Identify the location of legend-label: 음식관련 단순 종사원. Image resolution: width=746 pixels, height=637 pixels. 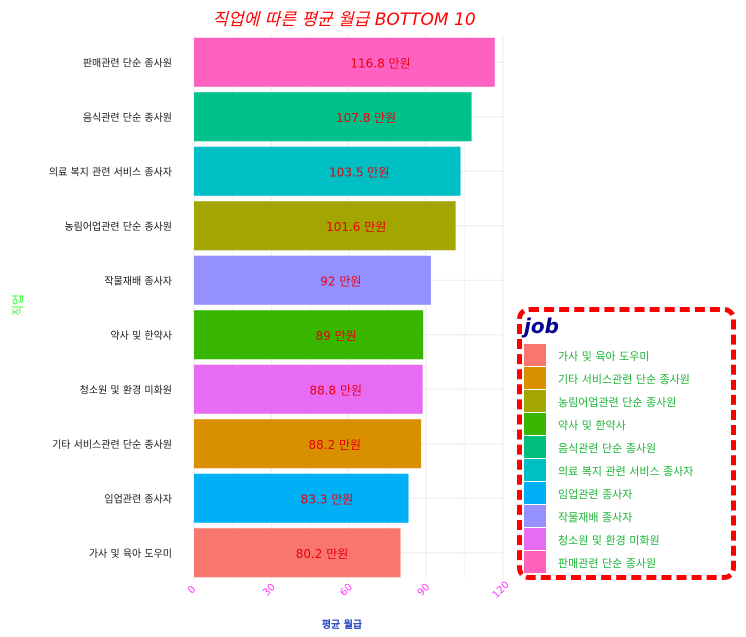
(607, 448).